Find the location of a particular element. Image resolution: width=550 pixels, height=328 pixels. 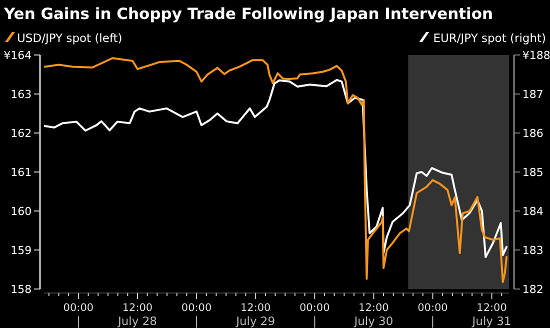

chart-title: Yen Gains in Choppy Trade Following Japan Intervention is located at coordinates (248, 14).